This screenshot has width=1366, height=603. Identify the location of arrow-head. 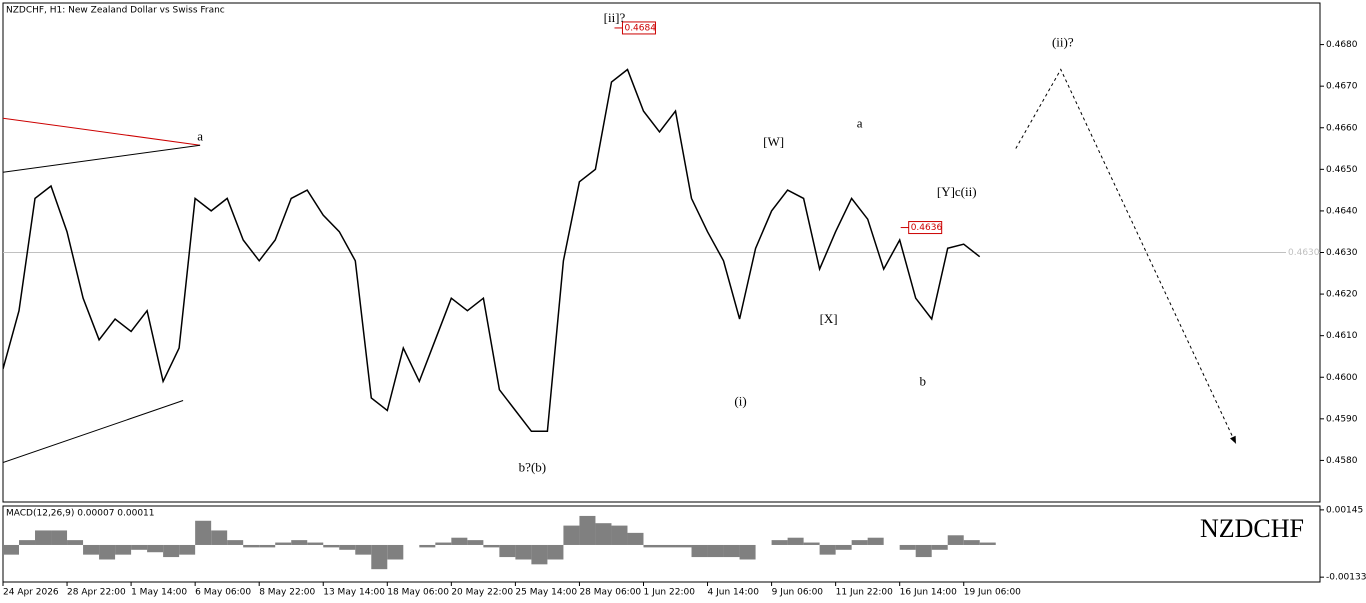
(1232, 439).